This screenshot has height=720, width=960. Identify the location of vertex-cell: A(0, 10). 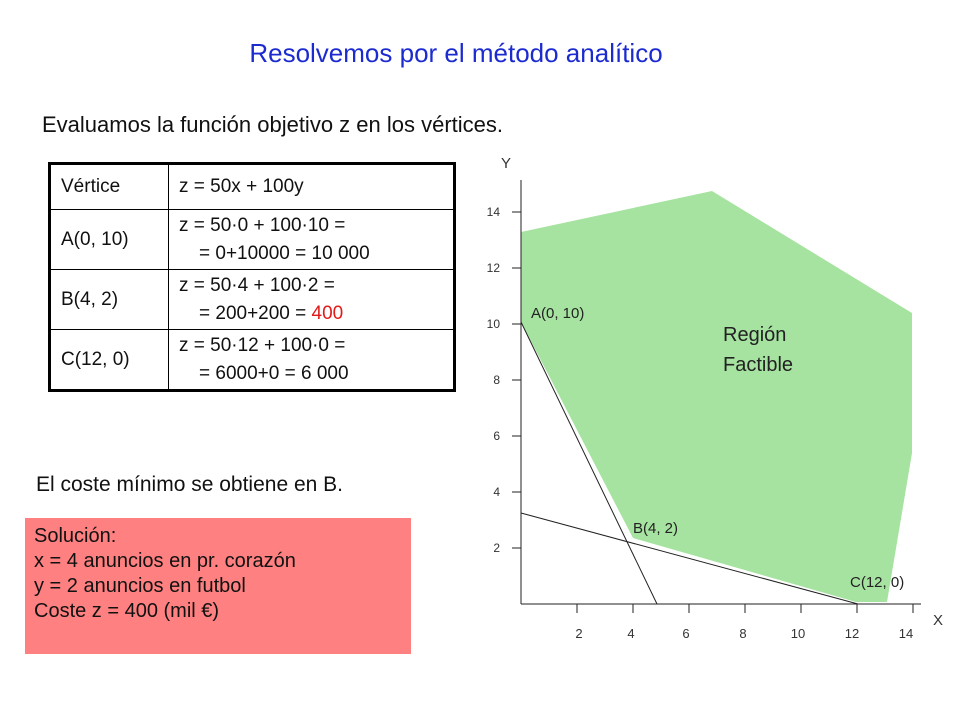
(109, 239).